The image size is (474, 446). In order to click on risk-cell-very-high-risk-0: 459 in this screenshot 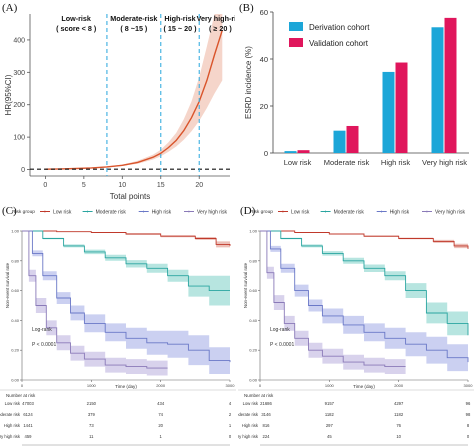, I will do `click(29, 436)`.